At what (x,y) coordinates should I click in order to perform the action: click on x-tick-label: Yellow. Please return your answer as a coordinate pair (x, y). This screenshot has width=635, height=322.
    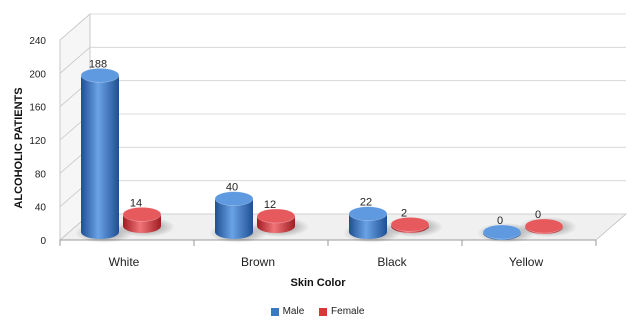
    Looking at the image, I should click on (526, 262).